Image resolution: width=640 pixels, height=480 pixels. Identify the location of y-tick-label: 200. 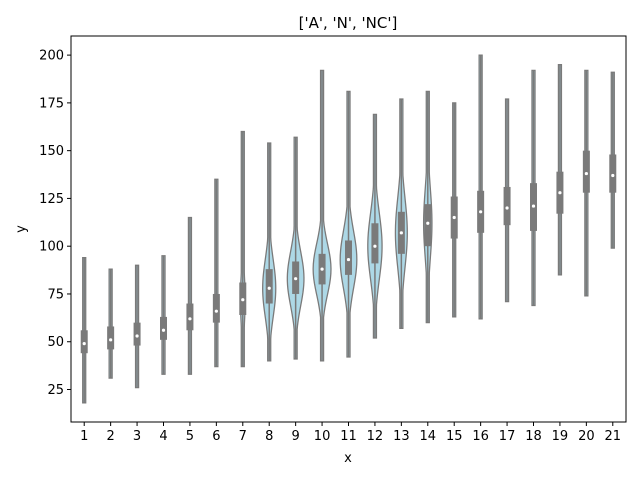
(51, 56).